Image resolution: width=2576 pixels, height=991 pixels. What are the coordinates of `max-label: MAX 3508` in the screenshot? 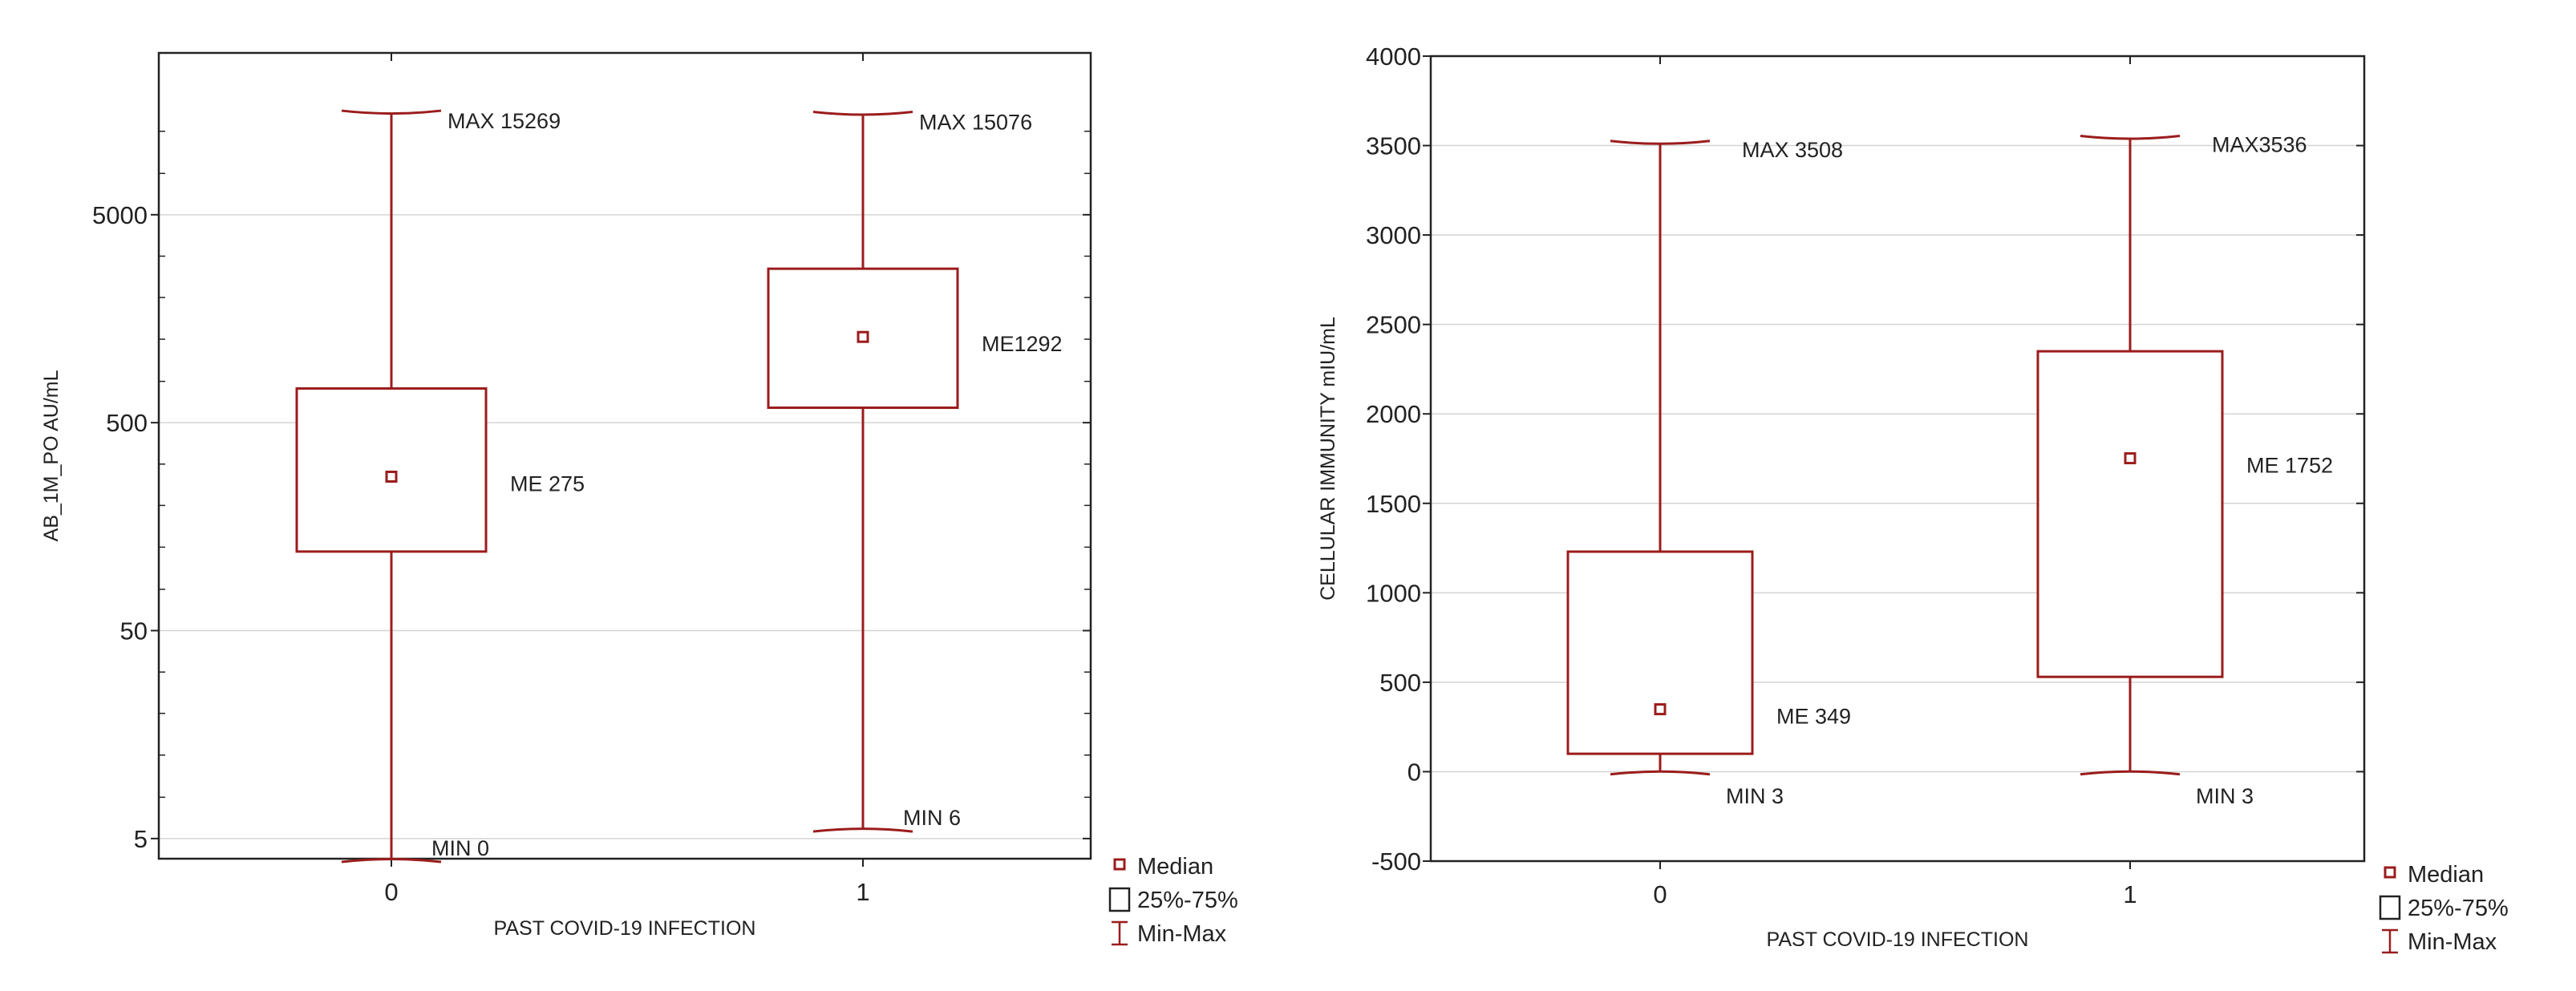 It's located at (1792, 150).